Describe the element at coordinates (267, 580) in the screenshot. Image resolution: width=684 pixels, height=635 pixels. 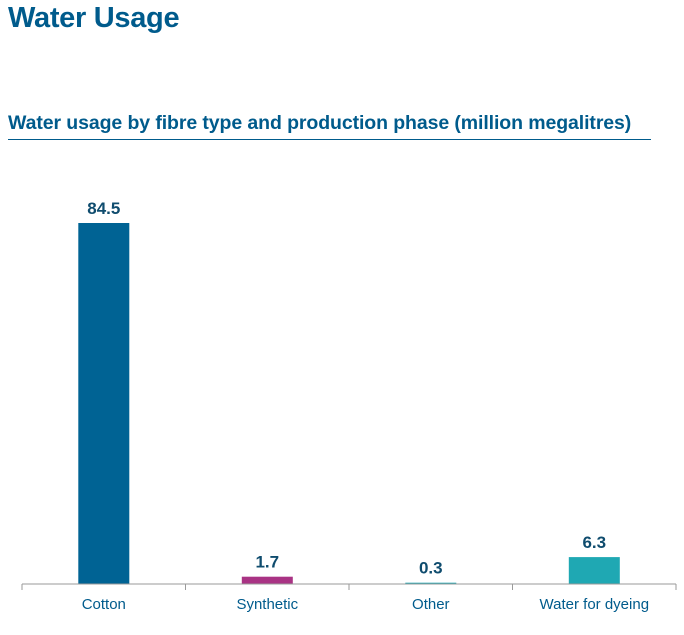
I see `bar-synthetic` at that location.